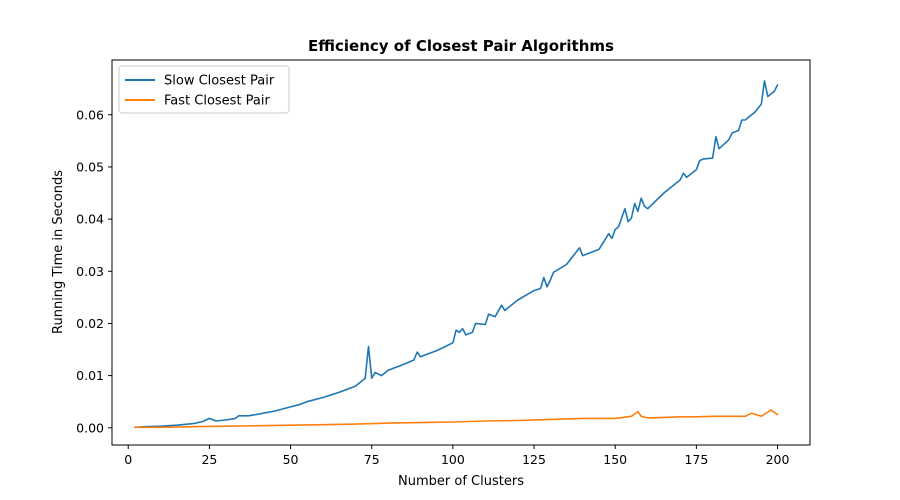  I want to click on x-tick-label: 0, so click(128, 459).